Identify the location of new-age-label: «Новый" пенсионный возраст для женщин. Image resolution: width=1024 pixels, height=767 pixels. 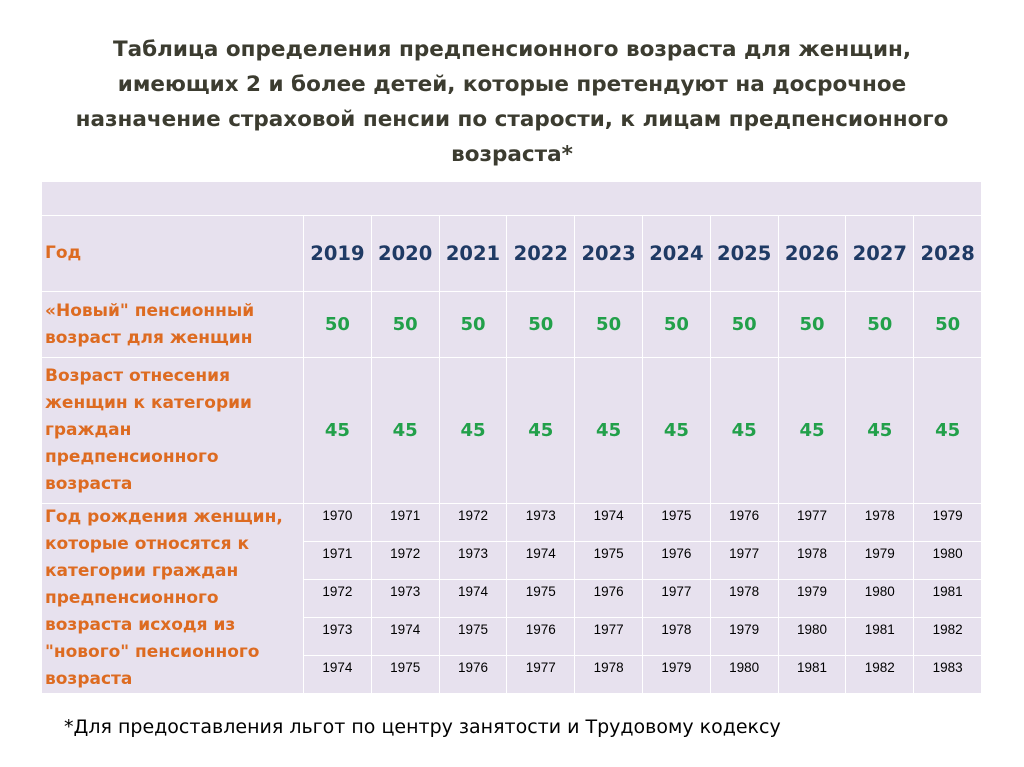
(172, 324).